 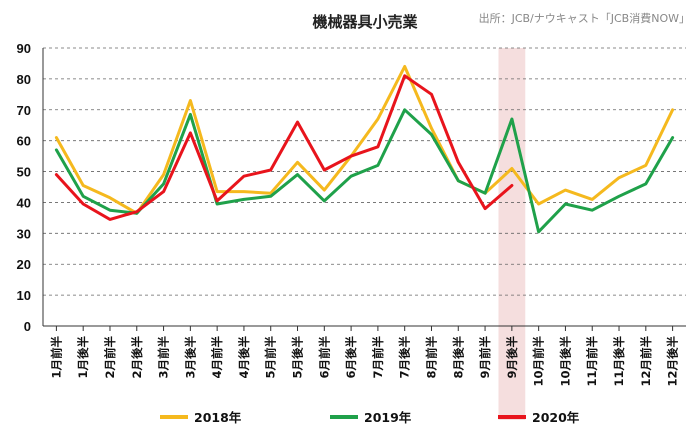 I want to click on x-tick-label: 5月後半, so click(x=298, y=357).